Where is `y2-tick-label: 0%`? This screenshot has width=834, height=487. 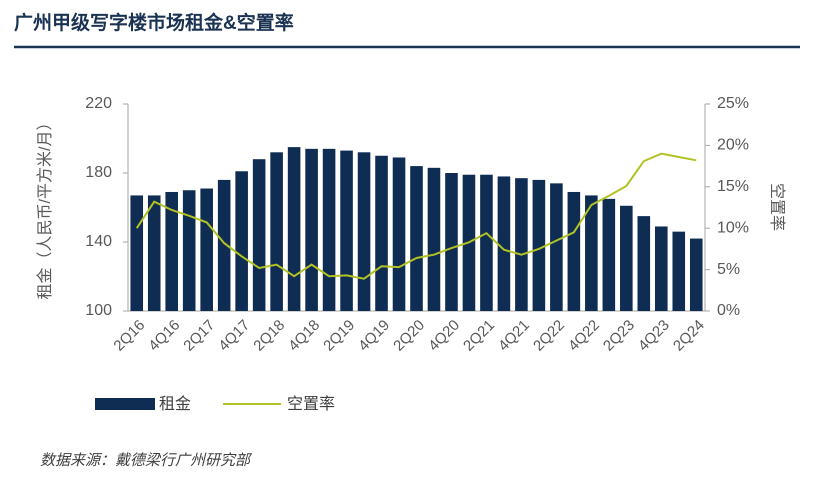 y2-tick-label: 0% is located at coordinates (728, 310).